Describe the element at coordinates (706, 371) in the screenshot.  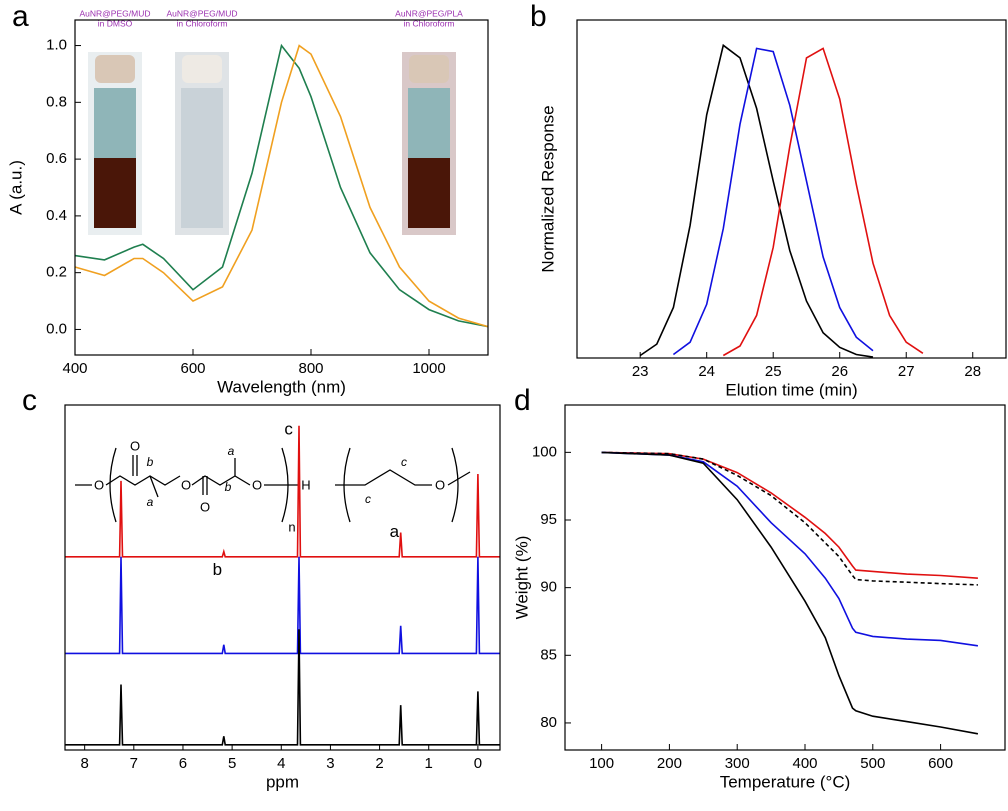
I see `x-tick-label: 24` at that location.